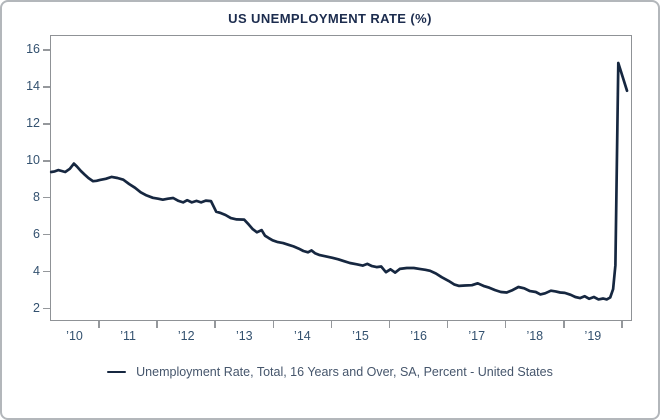  What do you see at coordinates (36, 233) in the screenshot?
I see `y-axis-tick-label: 6` at bounding box center [36, 233].